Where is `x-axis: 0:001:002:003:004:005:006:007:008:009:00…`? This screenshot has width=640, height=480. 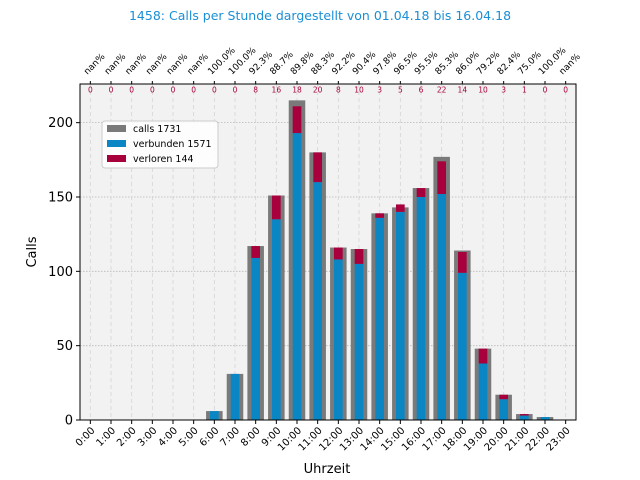 x-axis: 0:001:002:003:004:005:006:007:008:009:00… is located at coordinates (323, 437).